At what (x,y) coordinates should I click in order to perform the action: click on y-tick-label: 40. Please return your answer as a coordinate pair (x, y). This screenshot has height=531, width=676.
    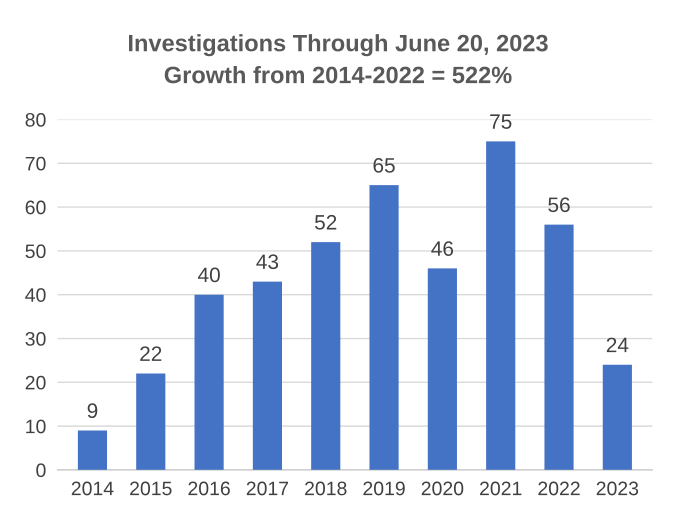
    Looking at the image, I should click on (35, 295).